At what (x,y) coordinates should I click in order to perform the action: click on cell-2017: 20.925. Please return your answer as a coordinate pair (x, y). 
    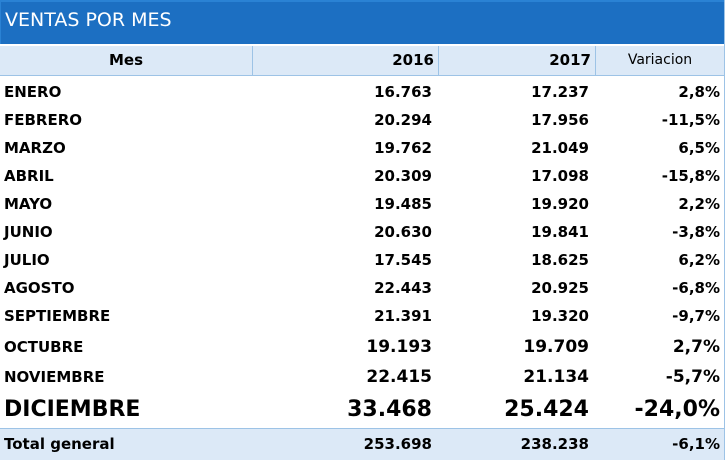
    Looking at the image, I should click on (560, 288).